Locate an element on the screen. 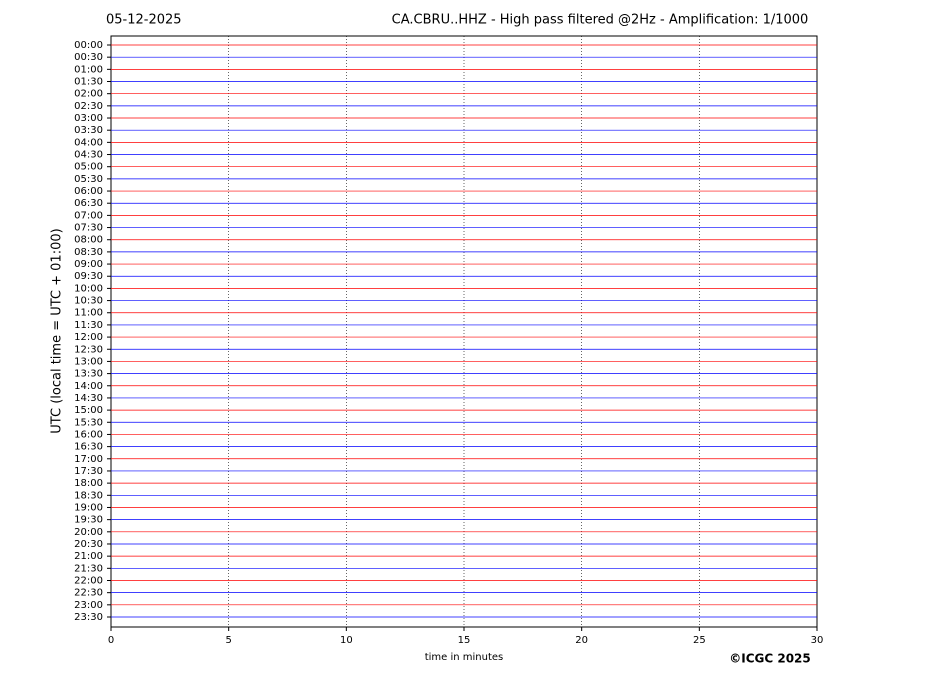  y-tick-label: 00:30 is located at coordinates (88, 57).